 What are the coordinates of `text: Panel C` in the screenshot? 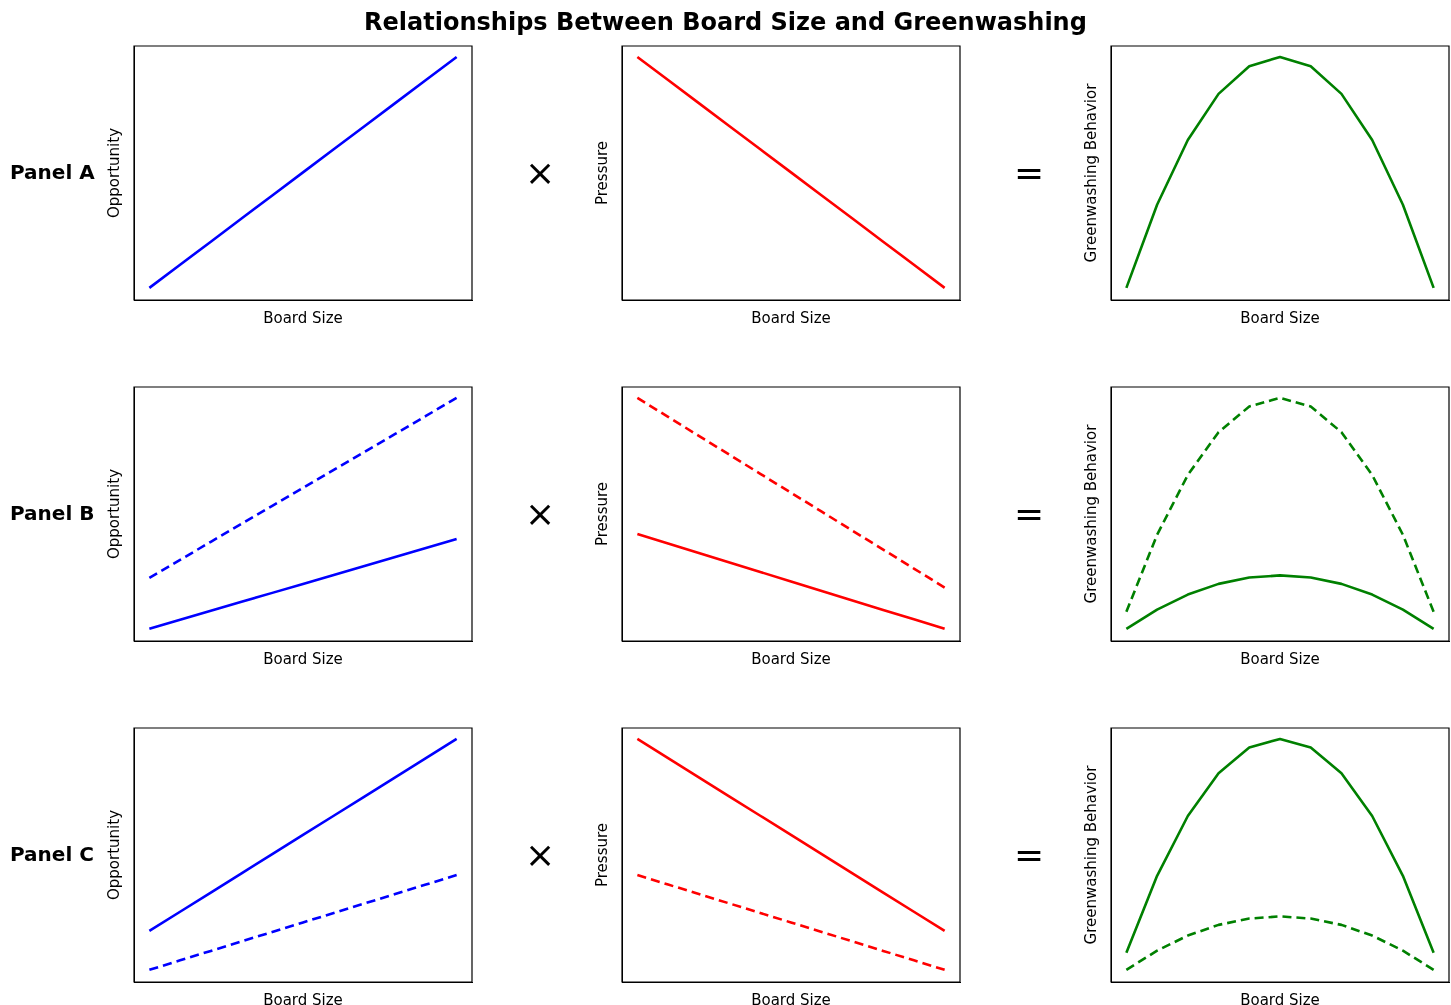 It's located at (52, 854).